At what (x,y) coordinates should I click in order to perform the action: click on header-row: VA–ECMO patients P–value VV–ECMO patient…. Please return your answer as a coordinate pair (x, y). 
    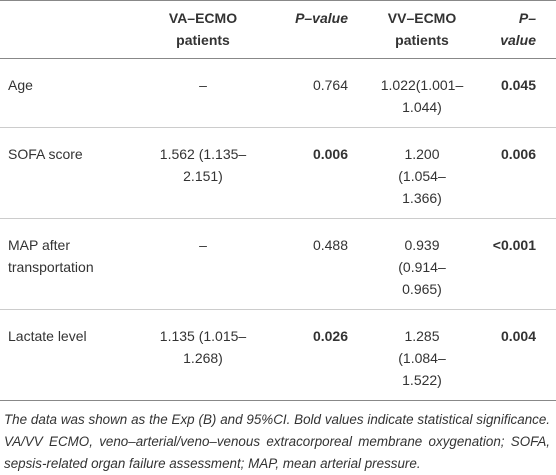
    Looking at the image, I should click on (278, 29).